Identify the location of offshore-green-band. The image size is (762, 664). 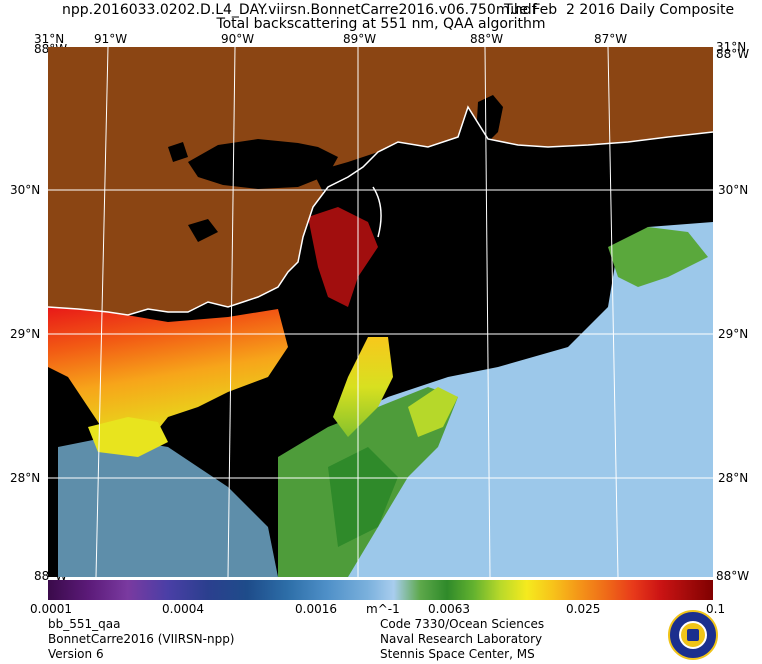
(658, 257).